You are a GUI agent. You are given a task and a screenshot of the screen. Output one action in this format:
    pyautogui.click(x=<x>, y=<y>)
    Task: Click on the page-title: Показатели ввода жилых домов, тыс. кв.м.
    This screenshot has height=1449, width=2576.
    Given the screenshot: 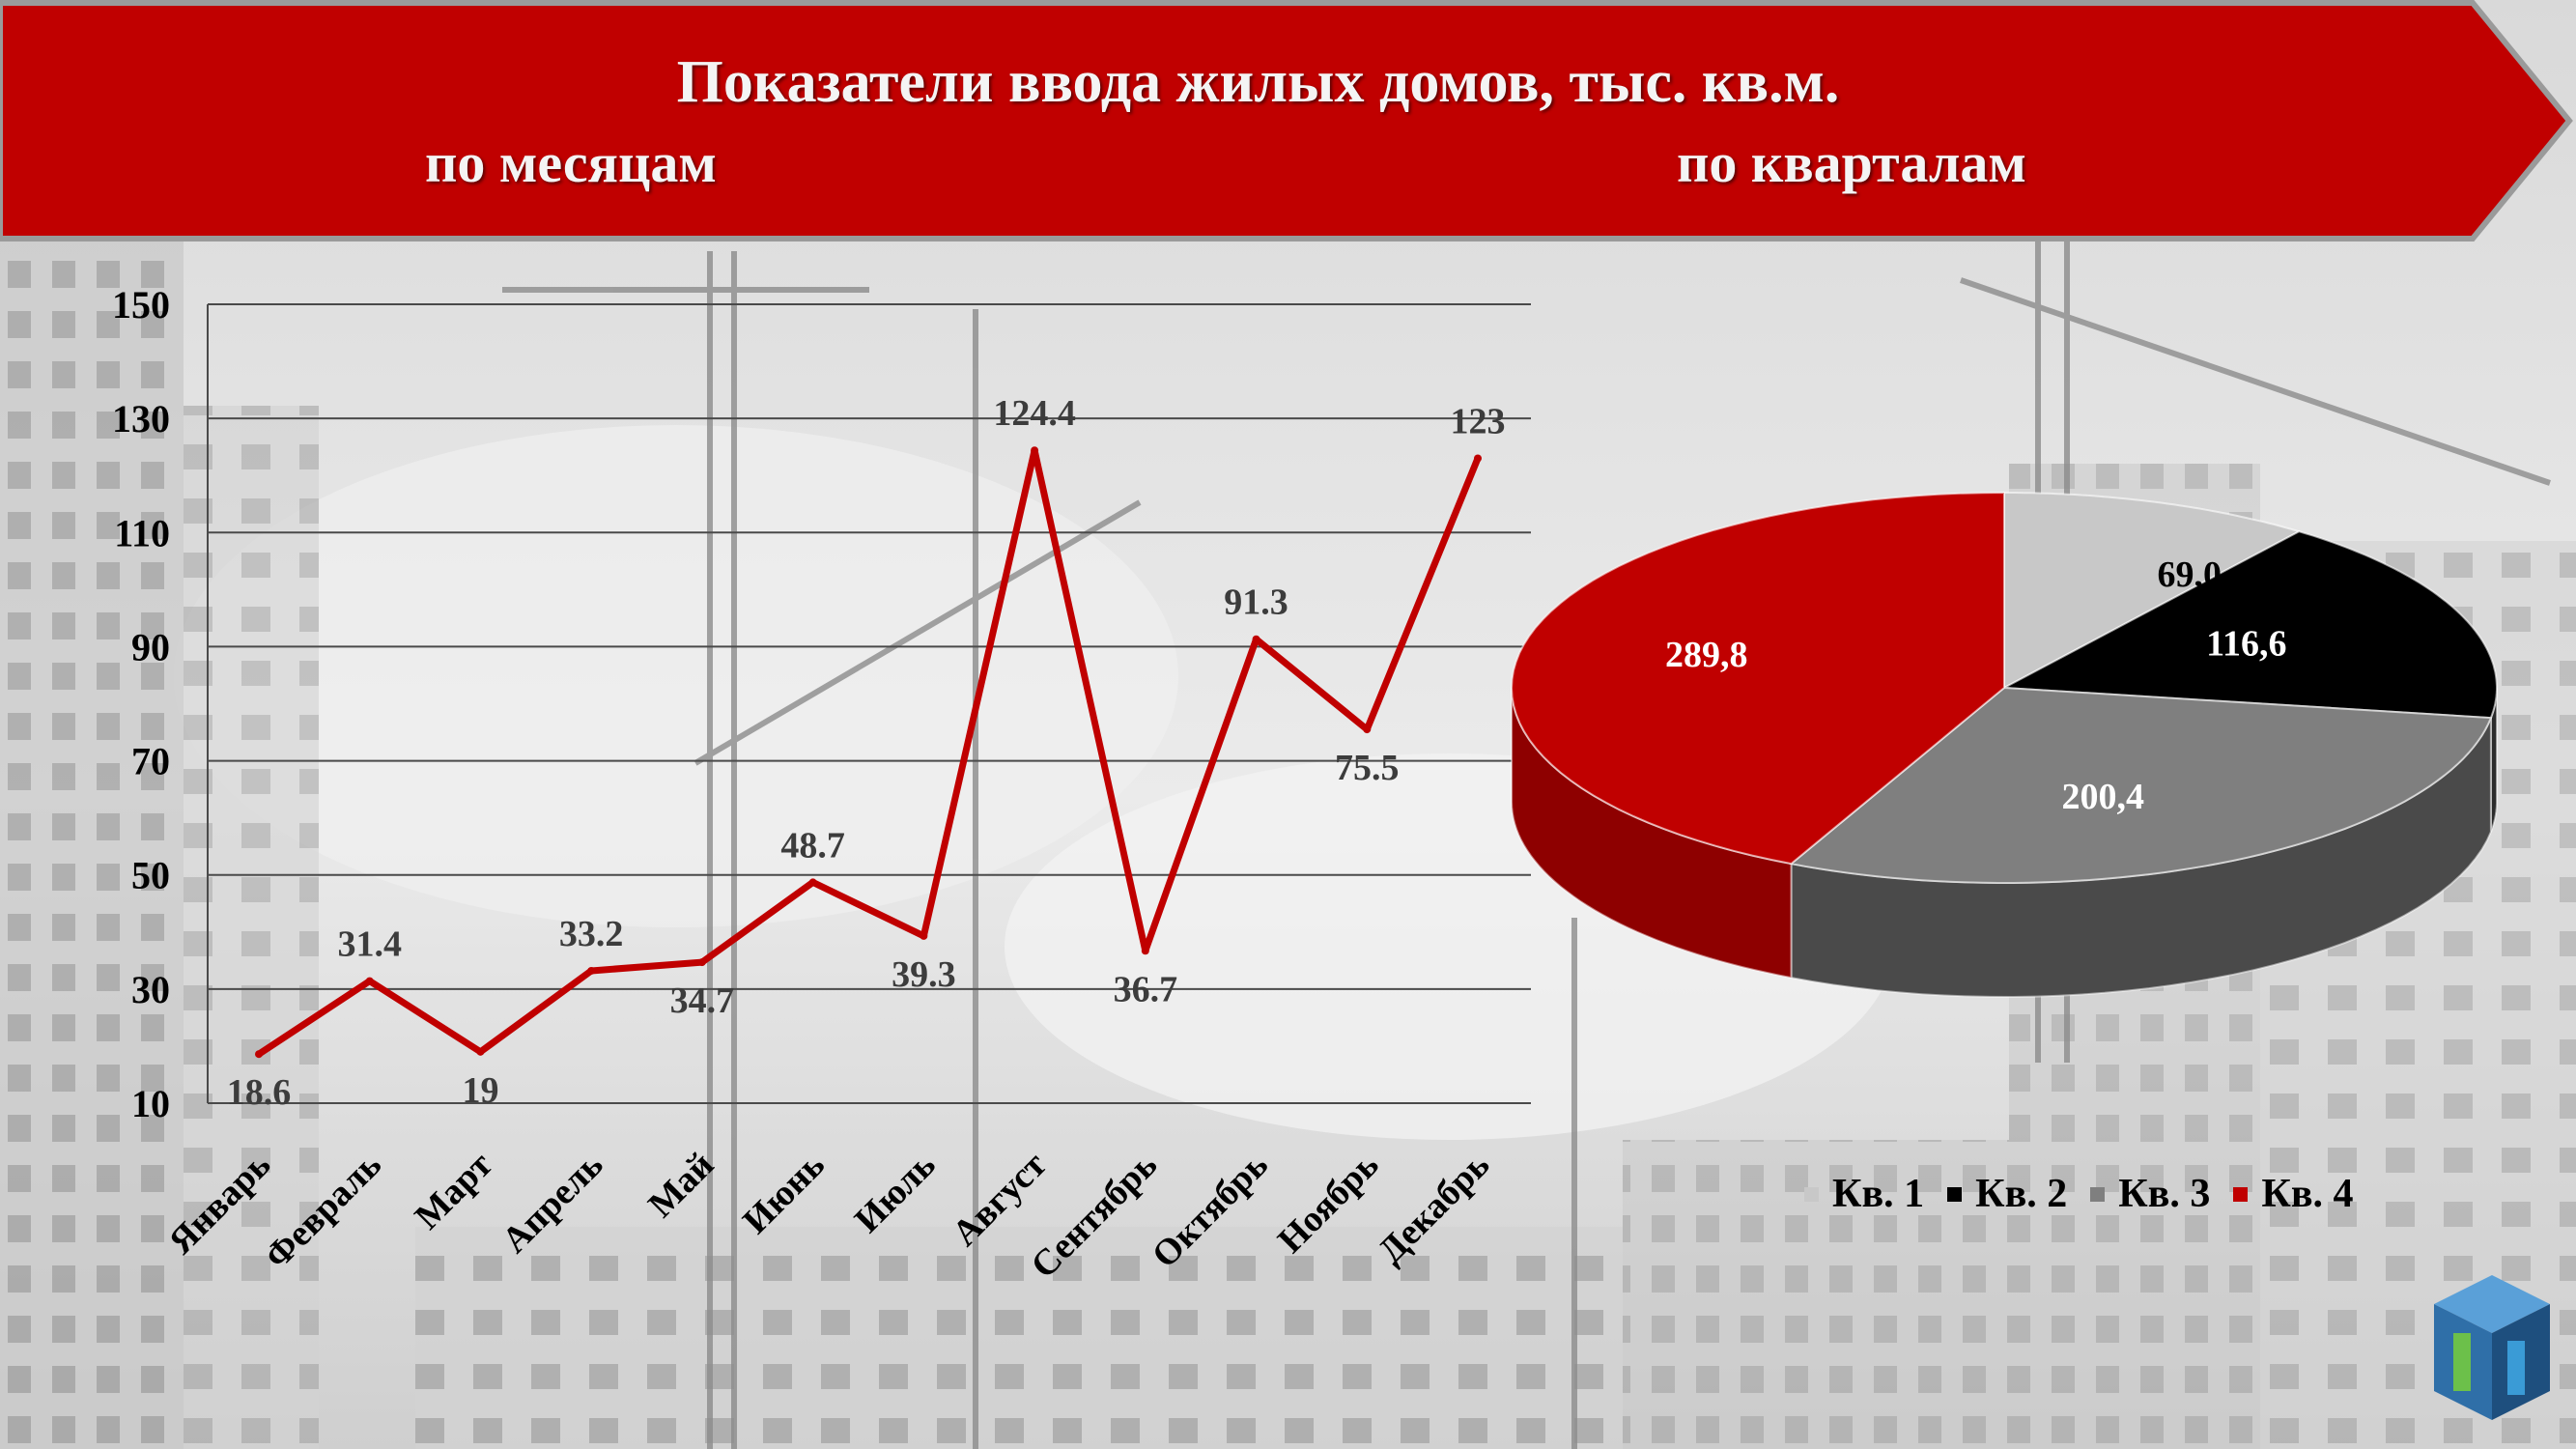 What is the action you would take?
    pyautogui.click(x=1258, y=82)
    